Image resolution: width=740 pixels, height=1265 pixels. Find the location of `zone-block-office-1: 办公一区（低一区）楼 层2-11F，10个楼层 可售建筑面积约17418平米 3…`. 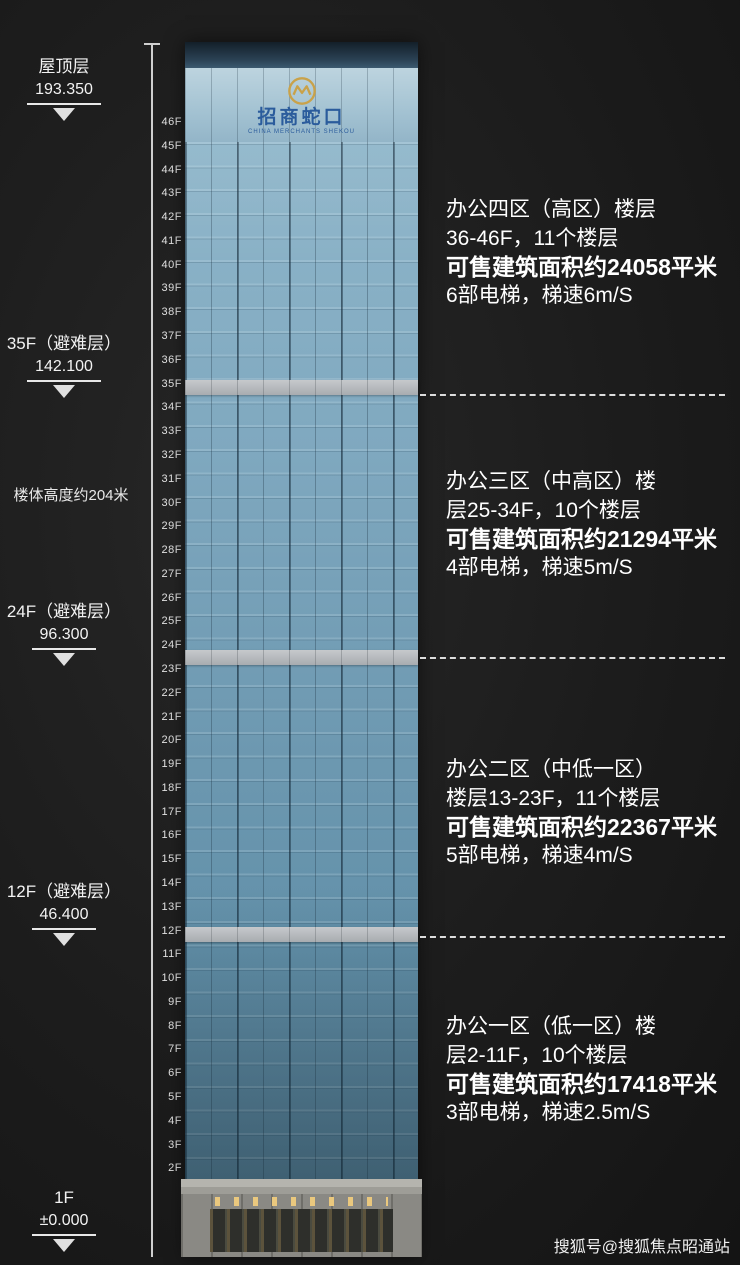

zone-block-office-1: 办公一区（低一区）楼 层2-11F，10个楼层 可售建筑面积约17418平米 3… is located at coordinates (590, 1070).